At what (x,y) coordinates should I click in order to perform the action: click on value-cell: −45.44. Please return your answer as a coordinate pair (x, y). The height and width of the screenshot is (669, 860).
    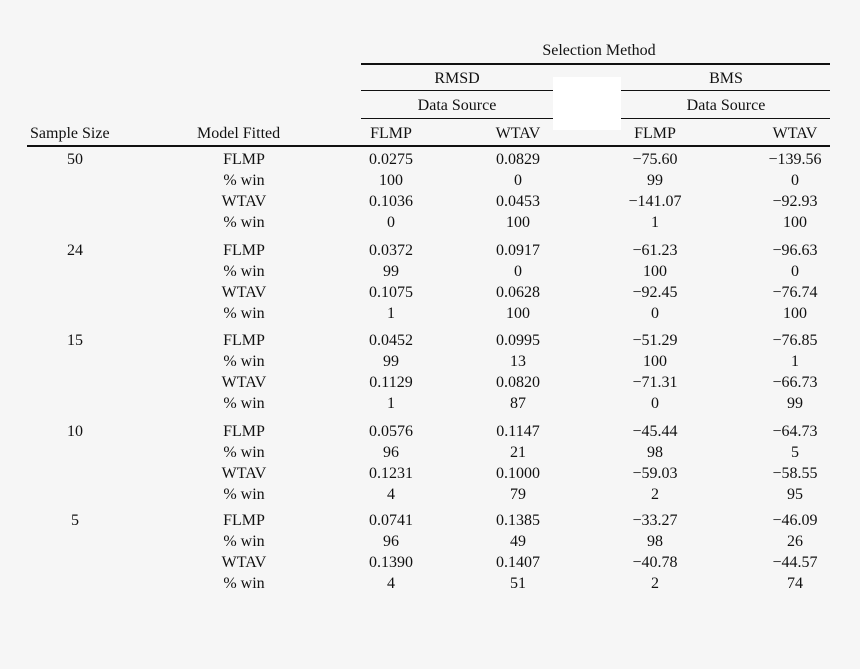
    Looking at the image, I should click on (655, 431).